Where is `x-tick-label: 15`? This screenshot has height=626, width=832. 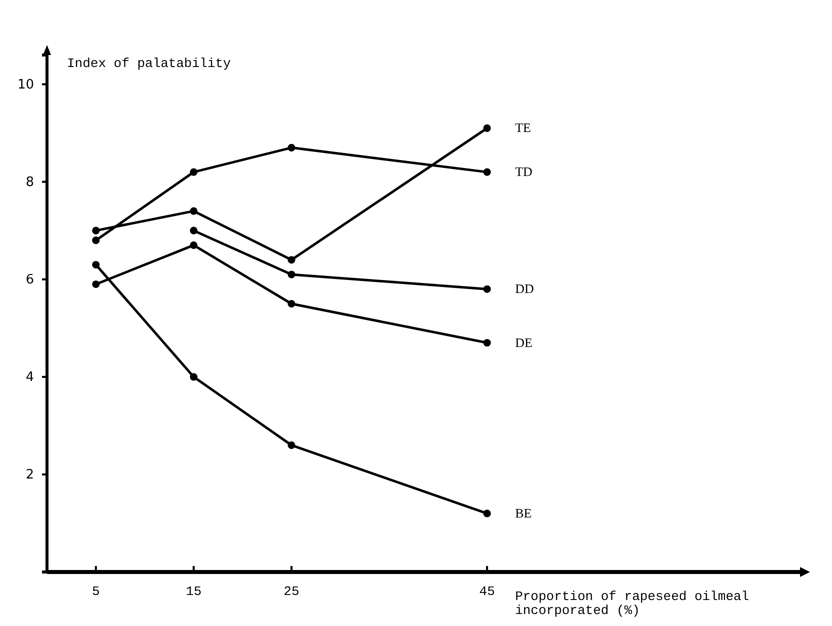 x-tick-label: 15 is located at coordinates (194, 592).